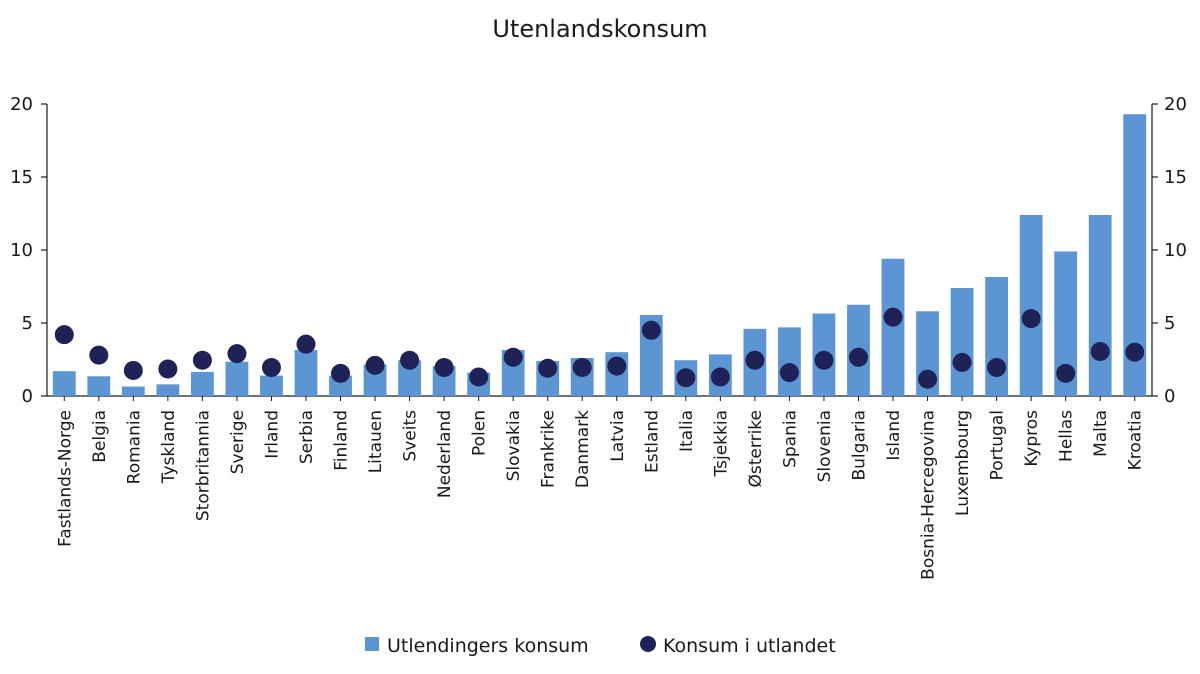 The width and height of the screenshot is (1200, 674). What do you see at coordinates (1032, 438) in the screenshot?
I see `x-tick-label: Kypros` at bounding box center [1032, 438].